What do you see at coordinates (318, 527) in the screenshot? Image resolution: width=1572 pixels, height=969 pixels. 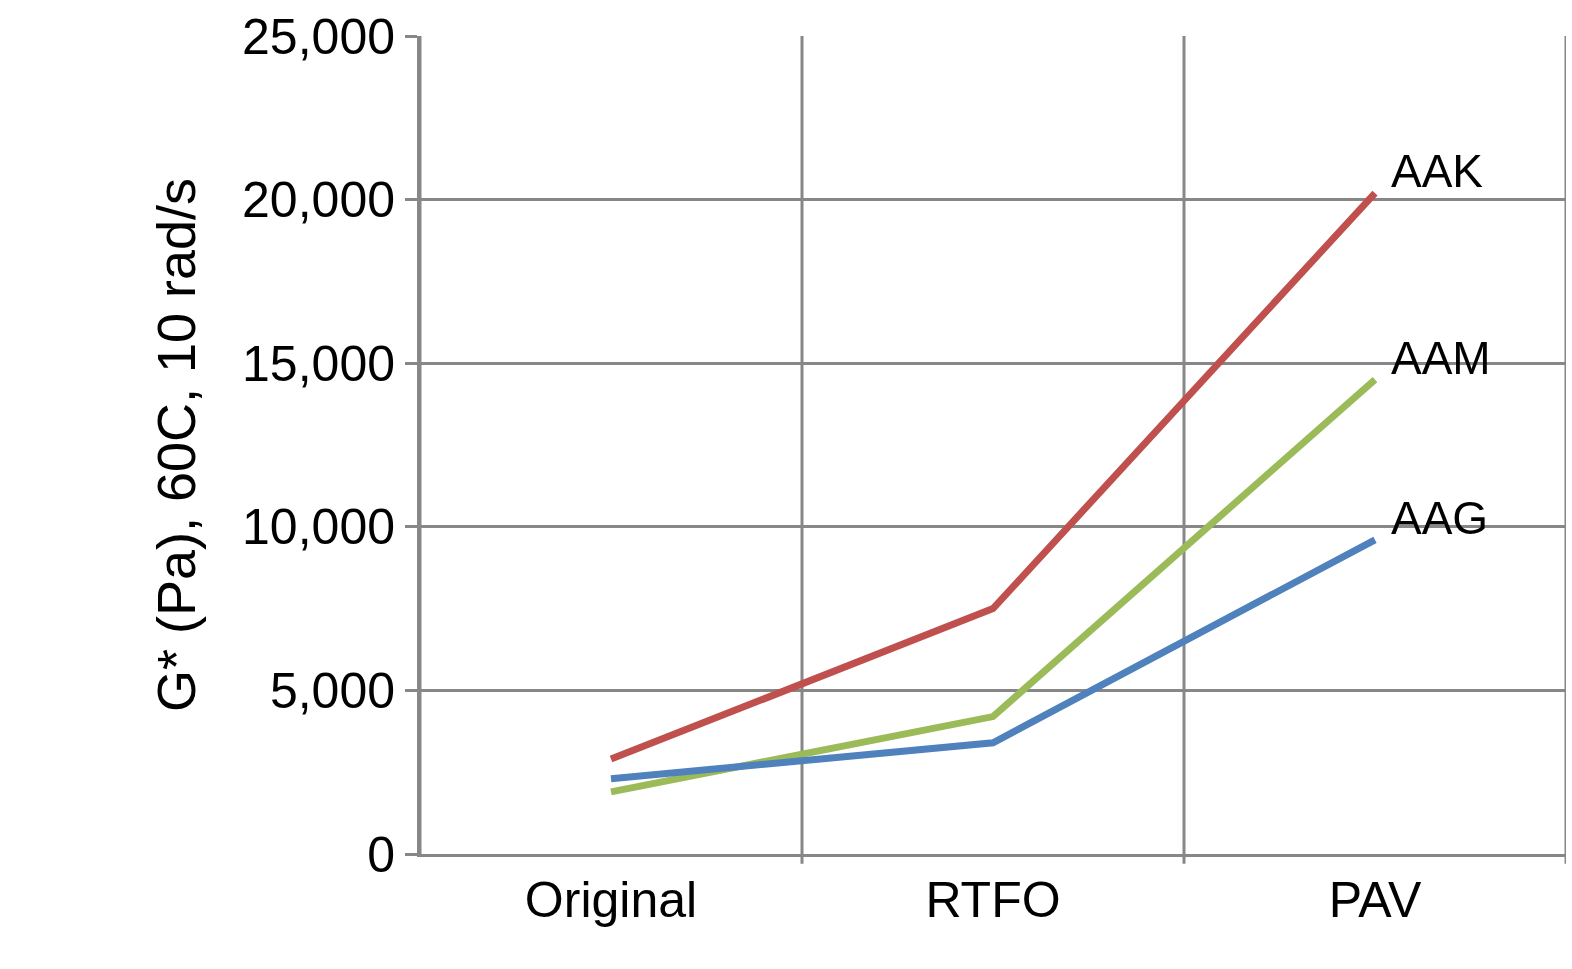 I see `y-tick-label: 10,000` at bounding box center [318, 527].